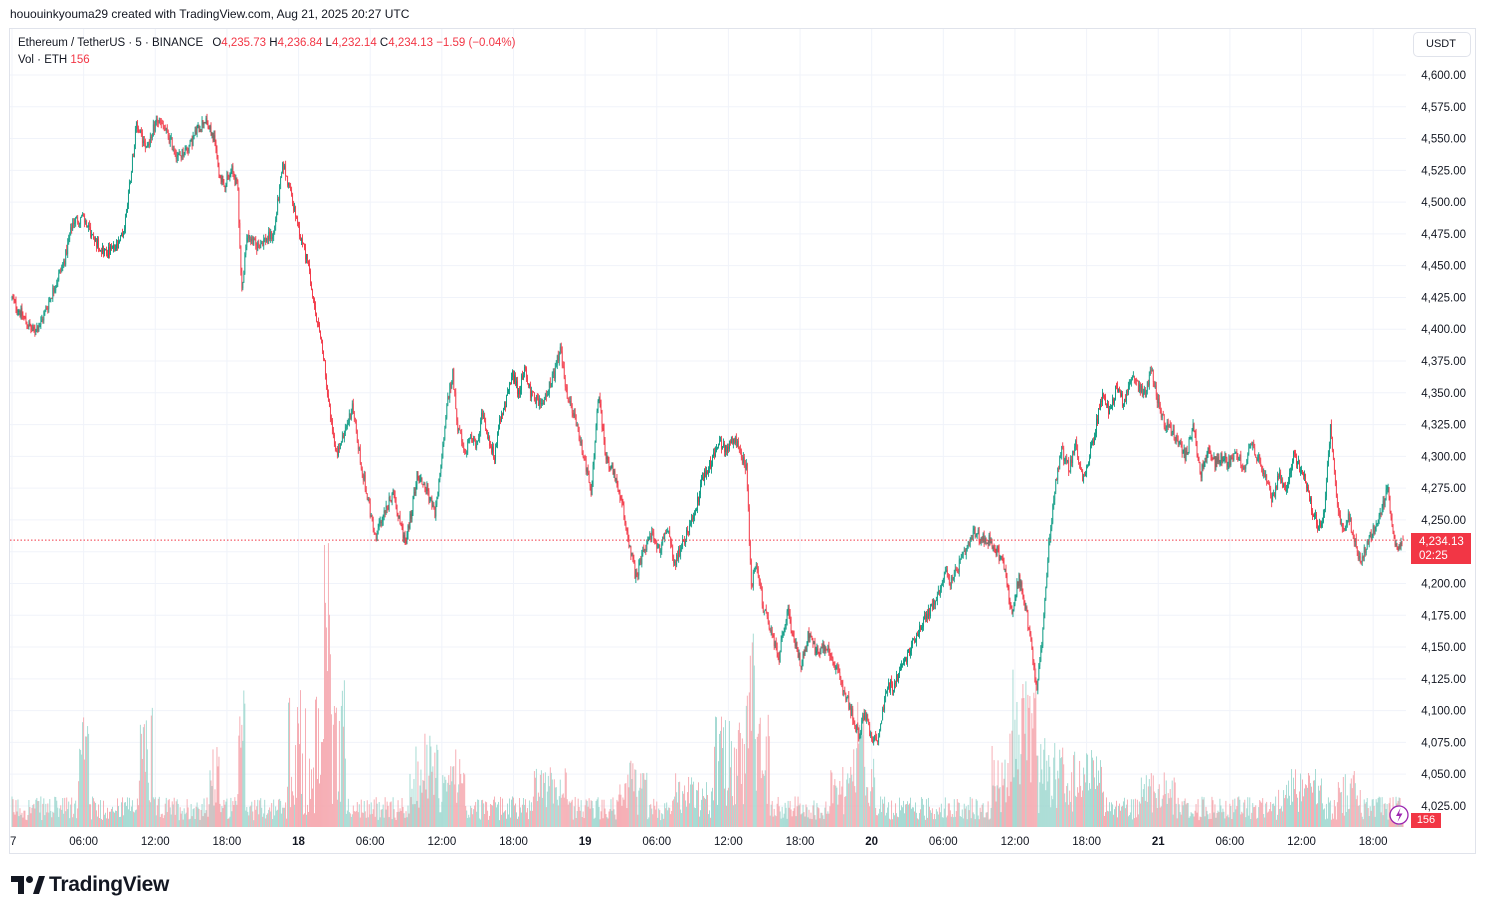  What do you see at coordinates (1443, 426) in the screenshot?
I see `y-tick-label: 4,325.00` at bounding box center [1443, 426].